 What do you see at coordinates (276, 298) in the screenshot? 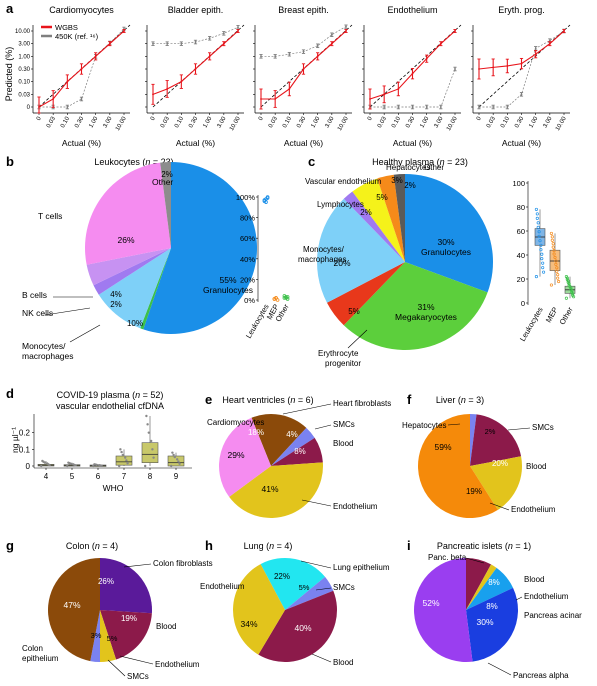
I see `strip-point` at bounding box center [276, 298].